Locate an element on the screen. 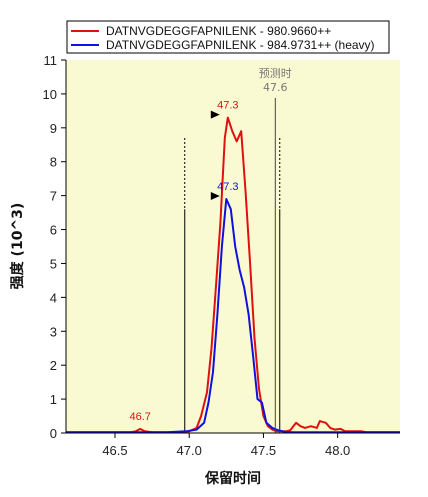 This screenshot has height=497, width=428. legend-label-heavy: DATNVGDEGGFAPNILENK - 984.9731++ (heavy) is located at coordinates (240, 45).